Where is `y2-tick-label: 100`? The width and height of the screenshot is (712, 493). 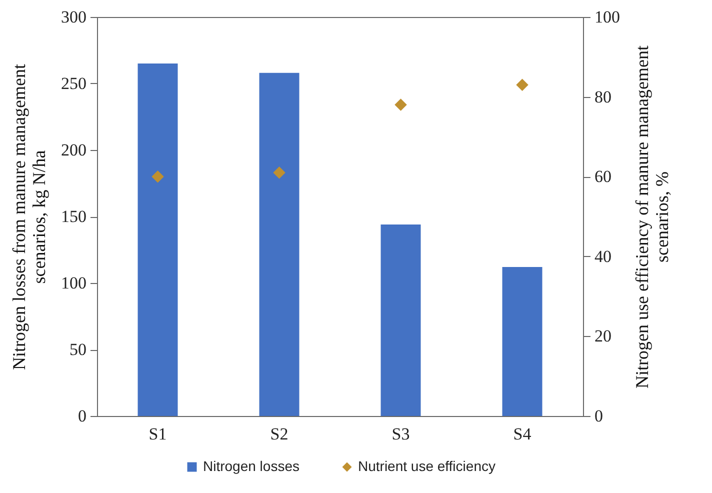
y2-tick-label: 100 is located at coordinates (607, 17).